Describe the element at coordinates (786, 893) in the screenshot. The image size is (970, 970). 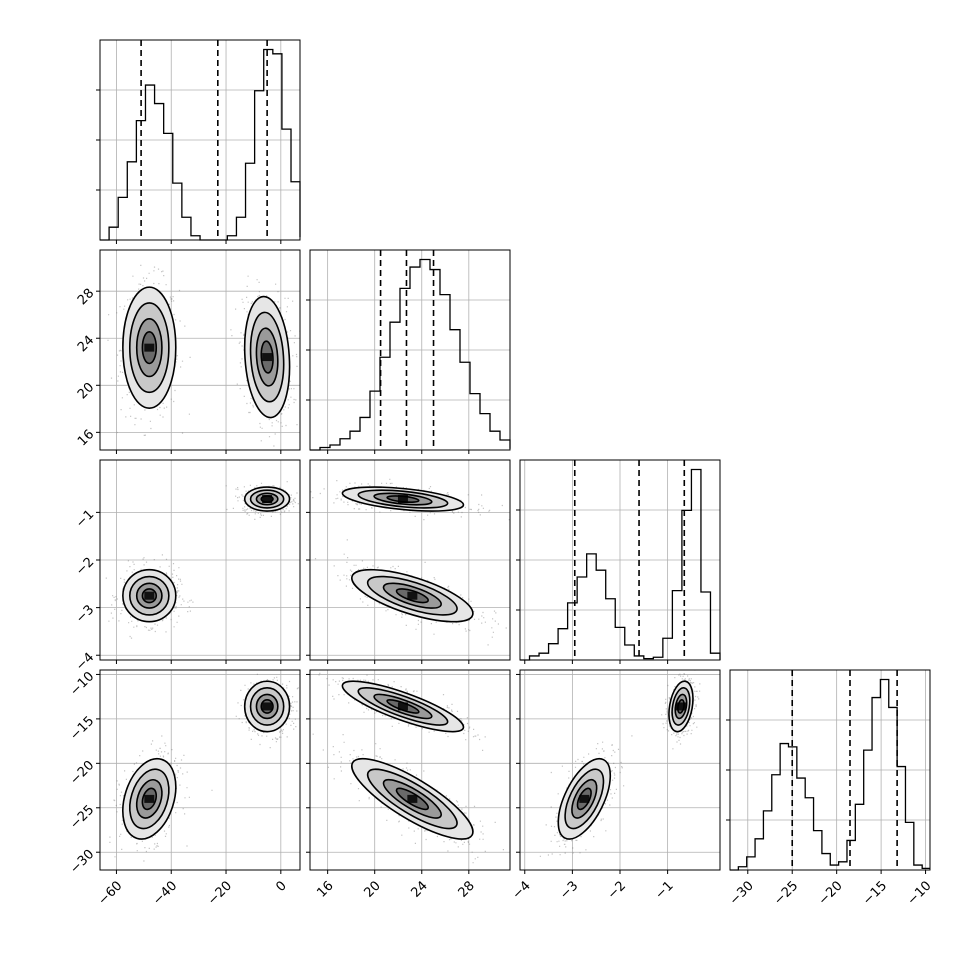
I see `x-tick-label: −25` at that location.